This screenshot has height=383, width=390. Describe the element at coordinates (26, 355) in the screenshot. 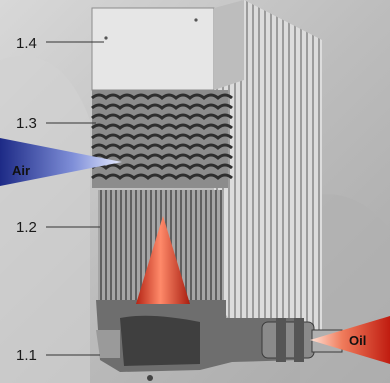

I see `callout-label: 1.1` at that location.